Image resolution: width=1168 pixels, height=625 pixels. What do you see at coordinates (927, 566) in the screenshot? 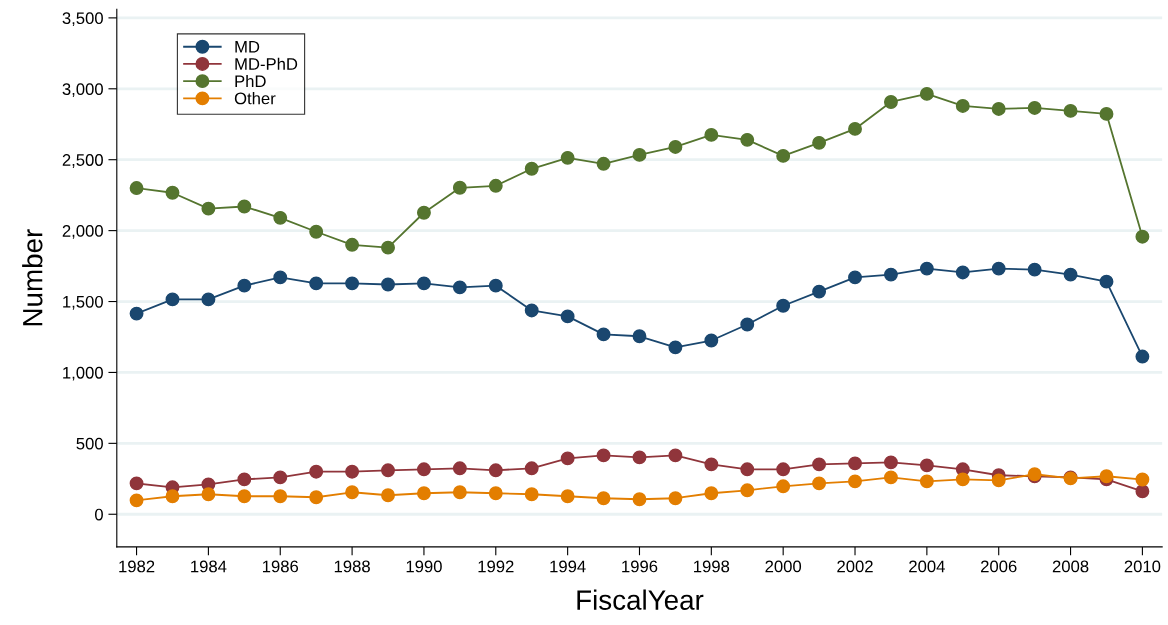
I see `x-tick-label: 2004` at bounding box center [927, 566].